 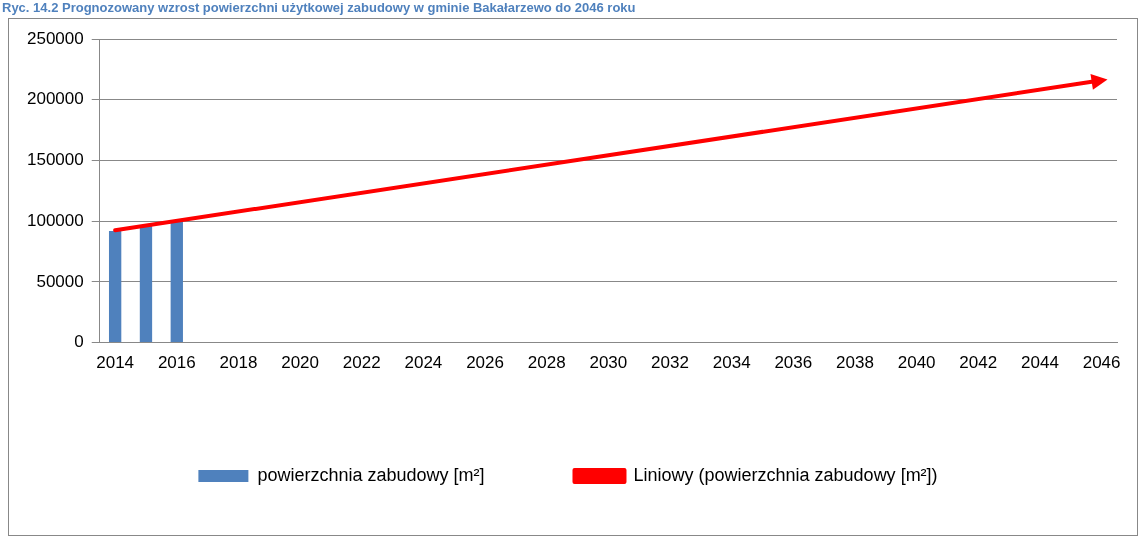 I want to click on x-tick-label: 2018, so click(x=238, y=363).